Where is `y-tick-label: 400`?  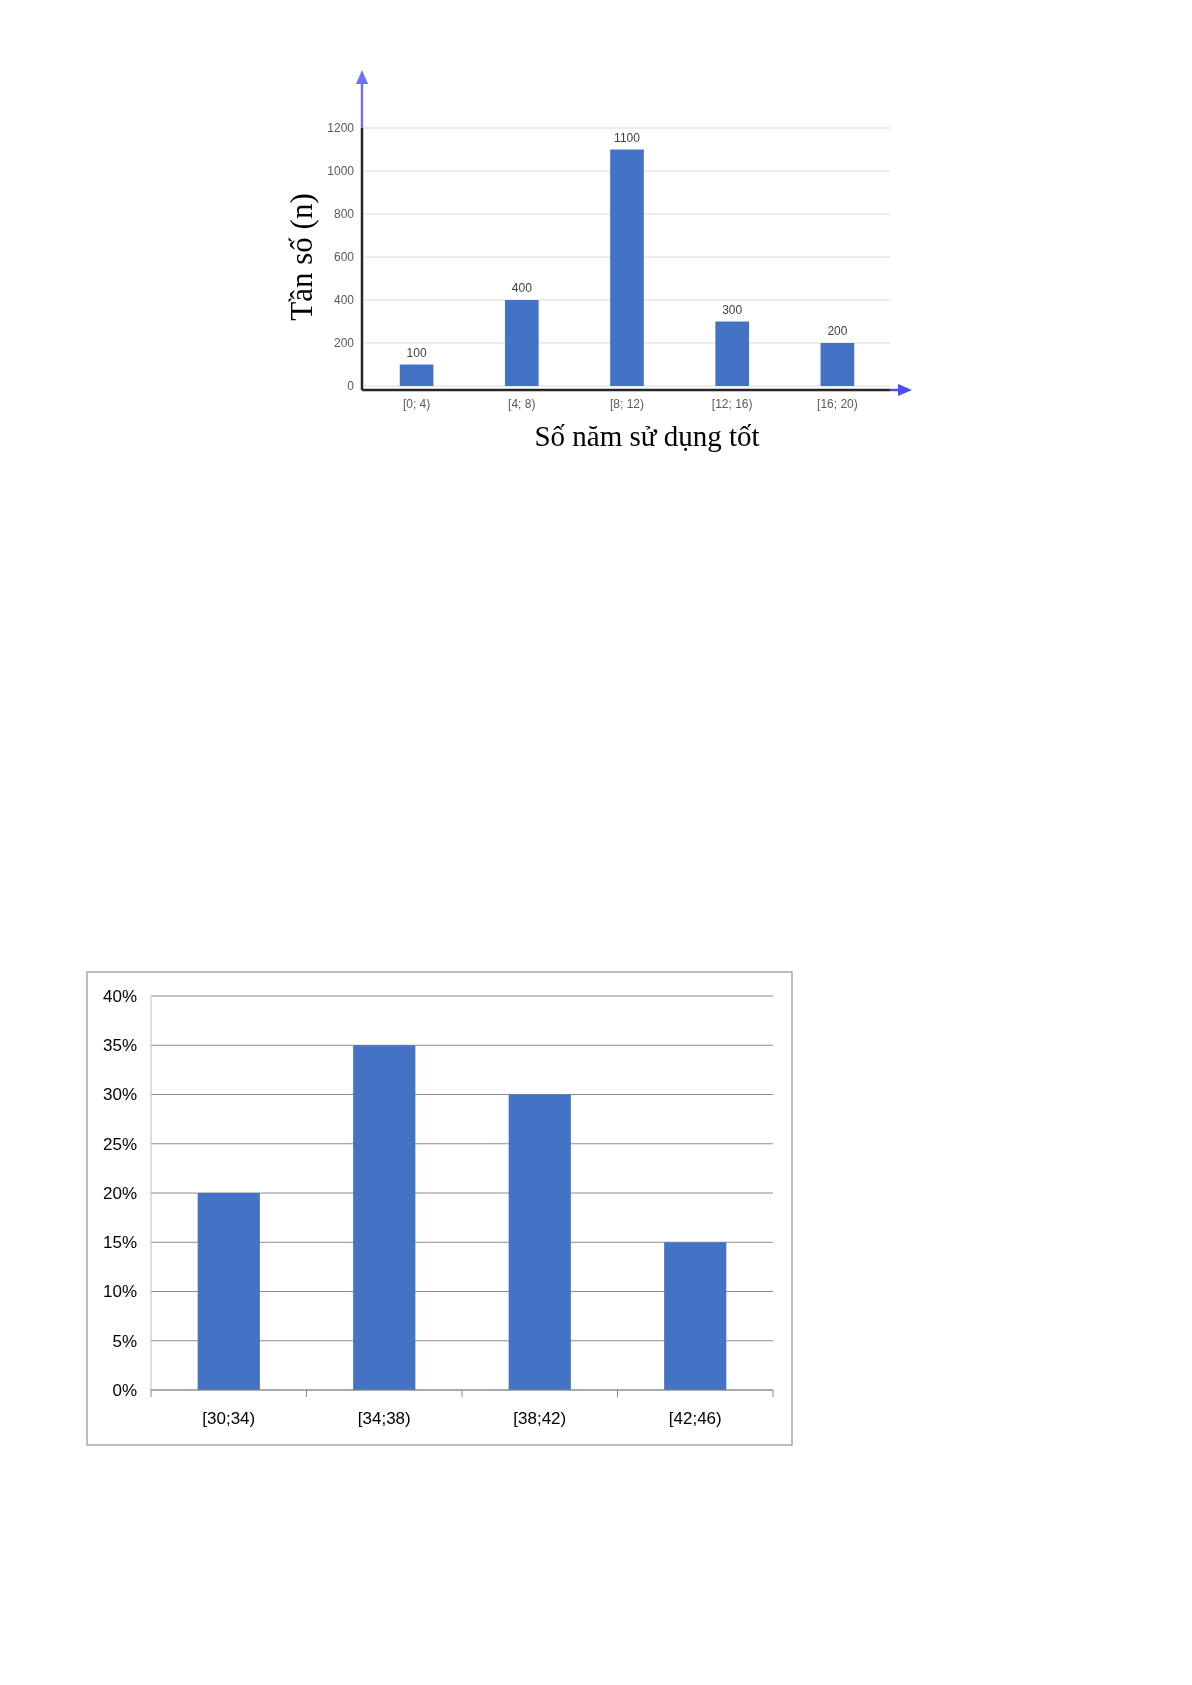
y-tick-label: 400 is located at coordinates (344, 300).